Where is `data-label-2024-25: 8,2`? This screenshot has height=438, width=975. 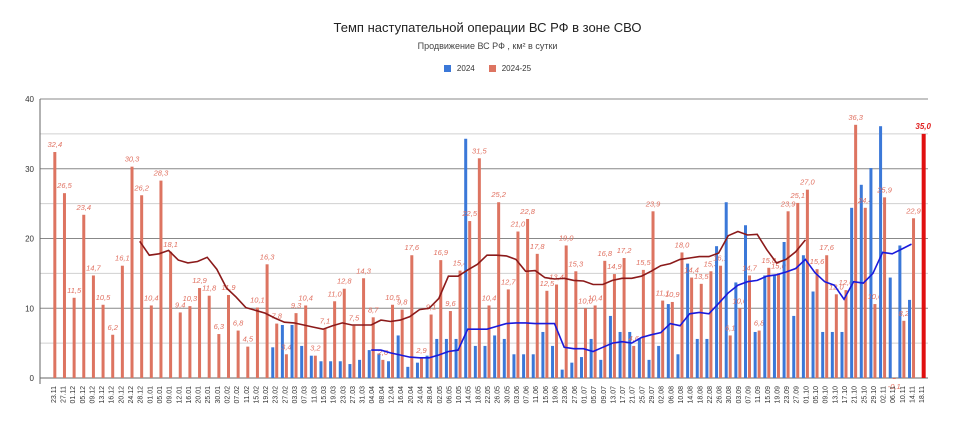
data-label-2024-25: 8,2 is located at coordinates (904, 313).